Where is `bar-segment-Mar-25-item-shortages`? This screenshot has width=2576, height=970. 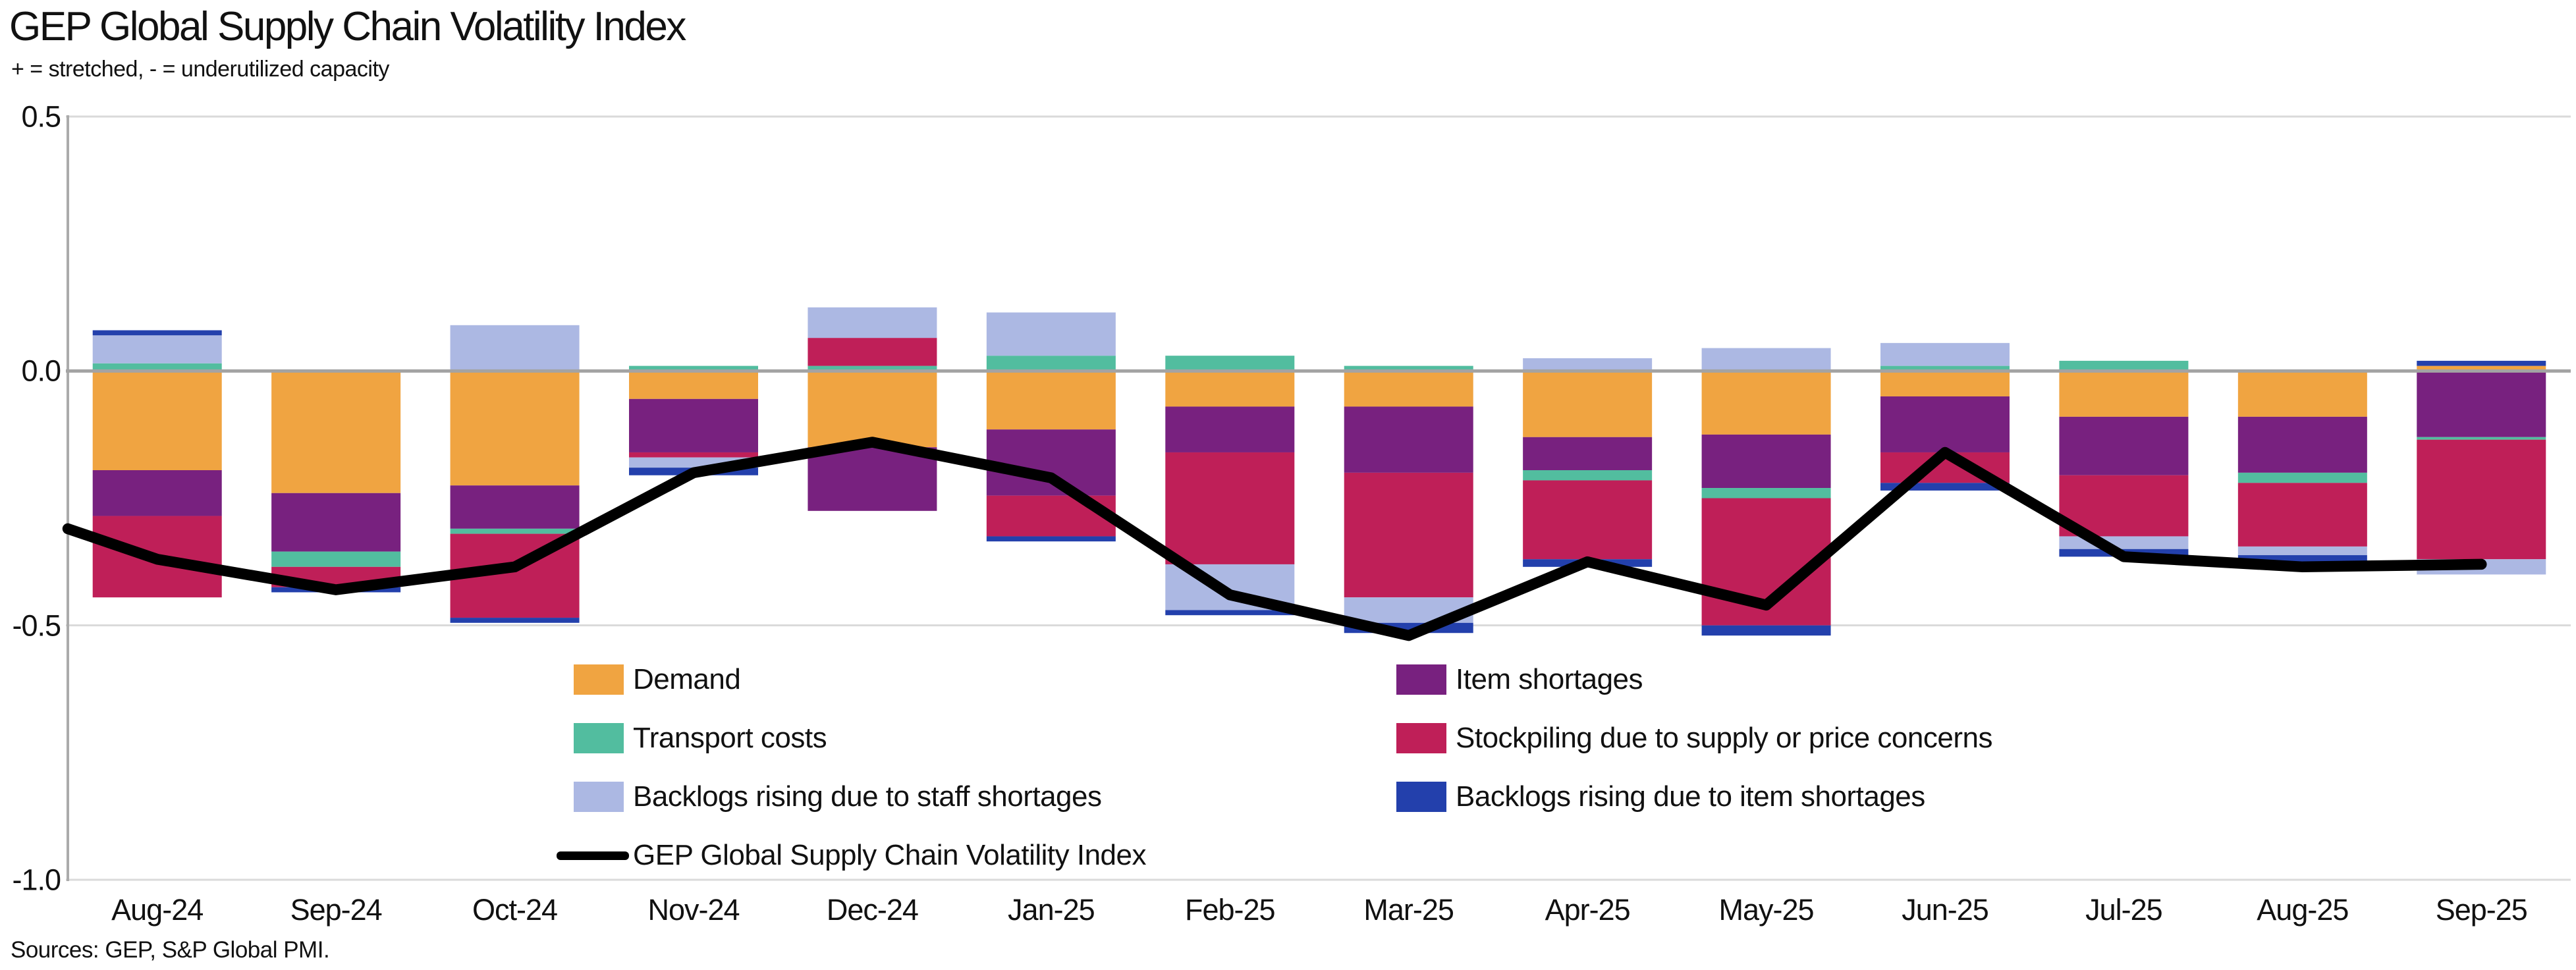 bar-segment-Mar-25-item-shortages is located at coordinates (1408, 439).